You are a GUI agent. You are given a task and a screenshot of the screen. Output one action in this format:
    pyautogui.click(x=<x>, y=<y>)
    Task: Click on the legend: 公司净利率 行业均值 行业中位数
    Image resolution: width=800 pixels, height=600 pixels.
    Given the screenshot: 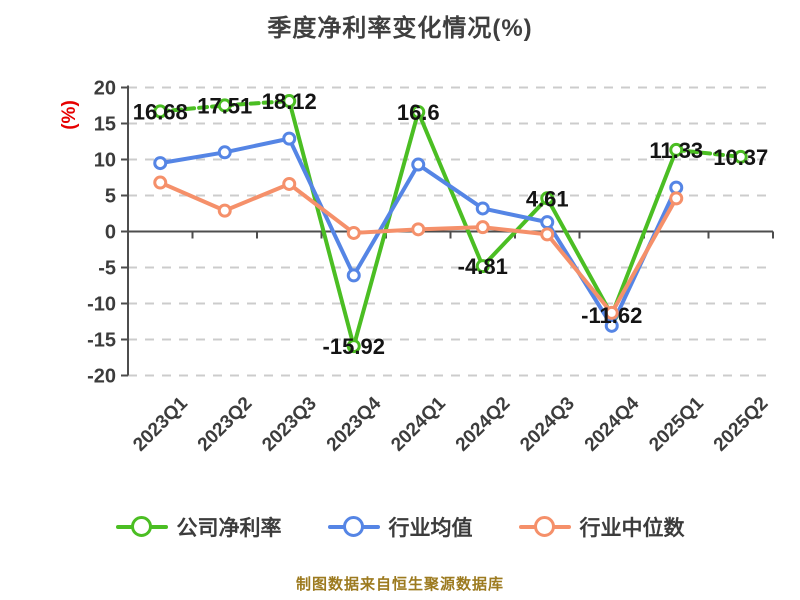 What is the action you would take?
    pyautogui.click(x=400, y=527)
    